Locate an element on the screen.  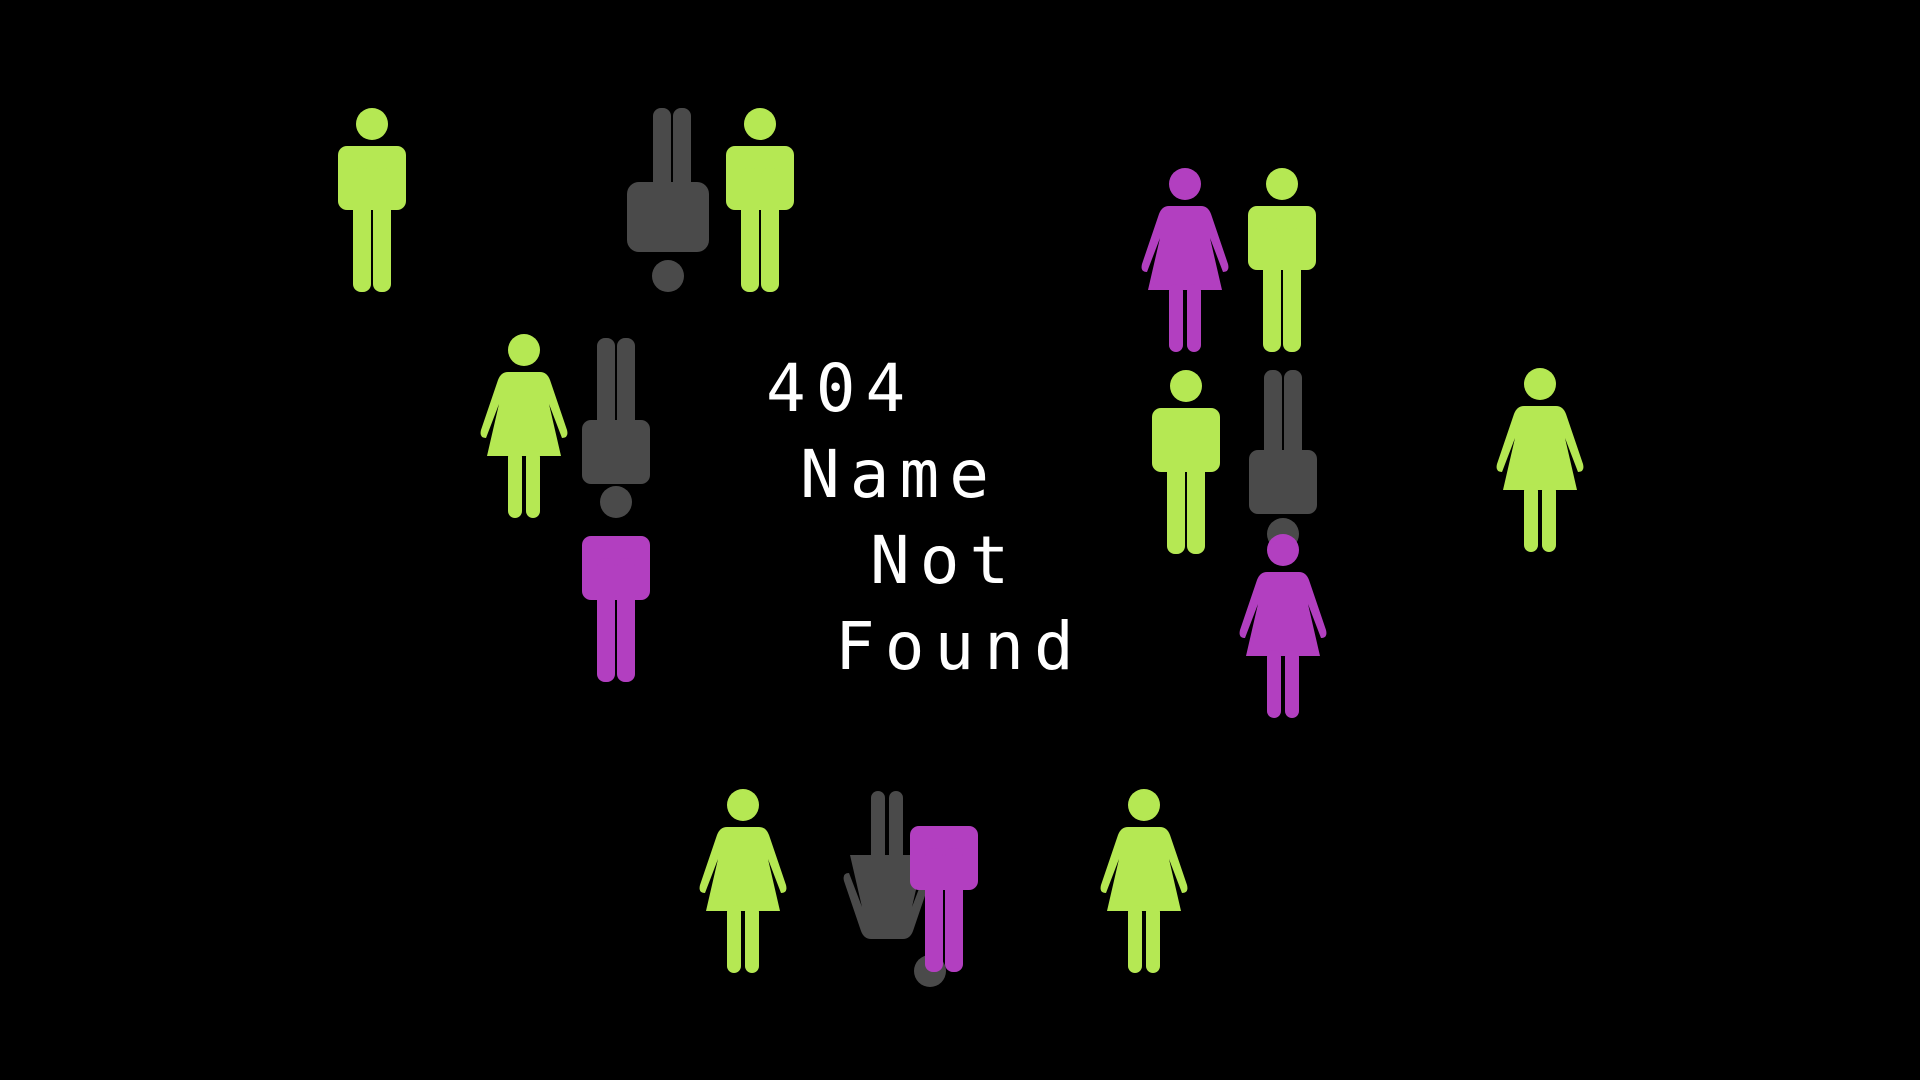
error-message-line-1: Name is located at coordinates (899, 474).